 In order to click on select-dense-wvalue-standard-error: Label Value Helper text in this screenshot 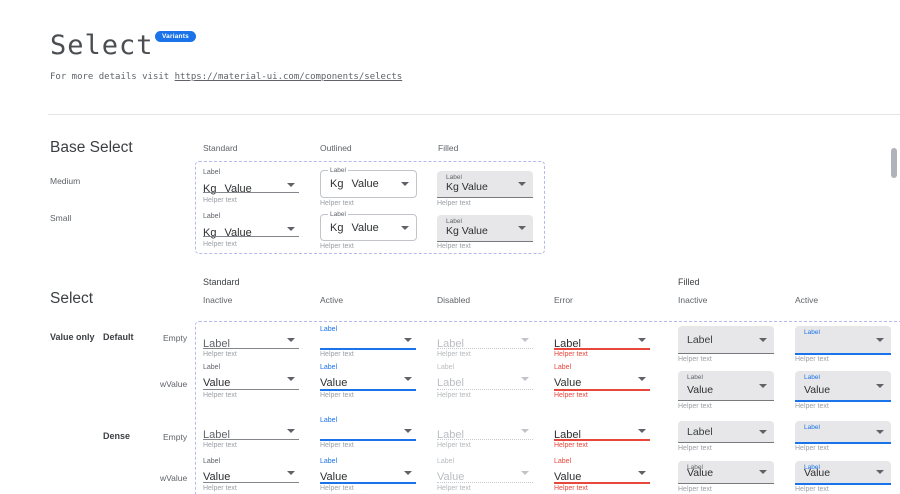, I will do `click(602, 476)`.